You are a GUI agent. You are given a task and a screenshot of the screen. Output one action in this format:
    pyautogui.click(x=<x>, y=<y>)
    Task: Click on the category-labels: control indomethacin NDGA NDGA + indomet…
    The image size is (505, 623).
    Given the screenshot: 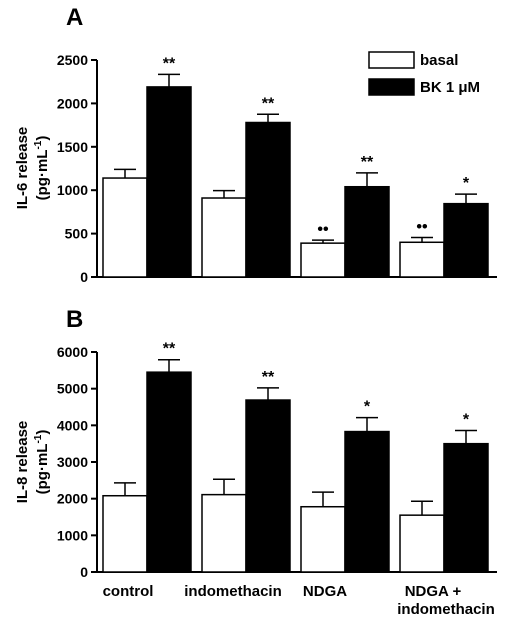 What is the action you would take?
    pyautogui.click(x=299, y=600)
    